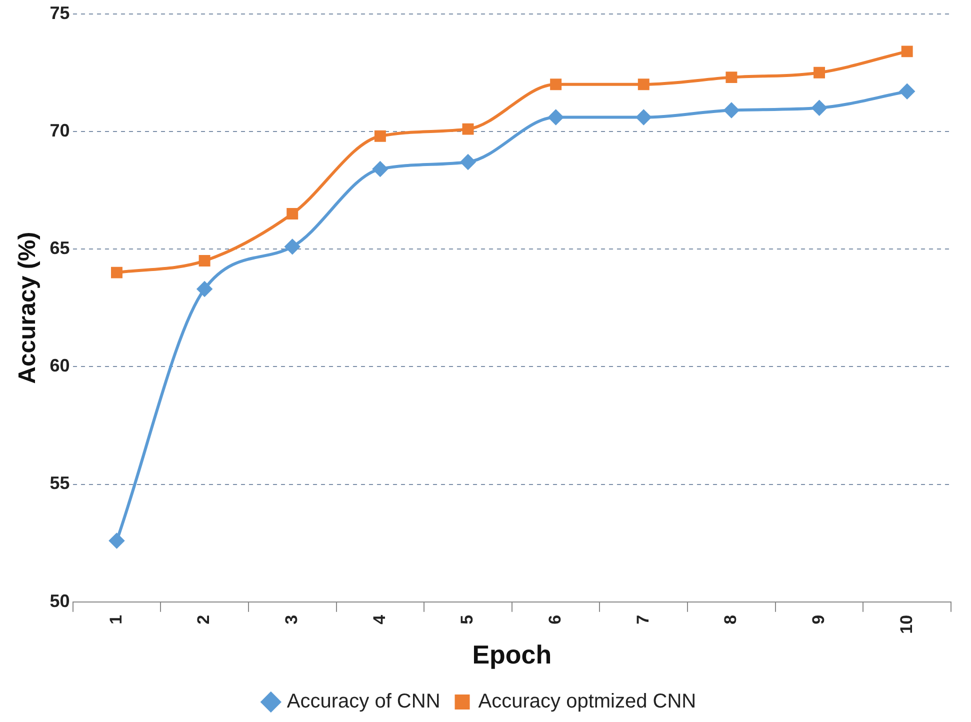 The width and height of the screenshot is (971, 722). I want to click on x-tick-label: 6, so click(555, 619).